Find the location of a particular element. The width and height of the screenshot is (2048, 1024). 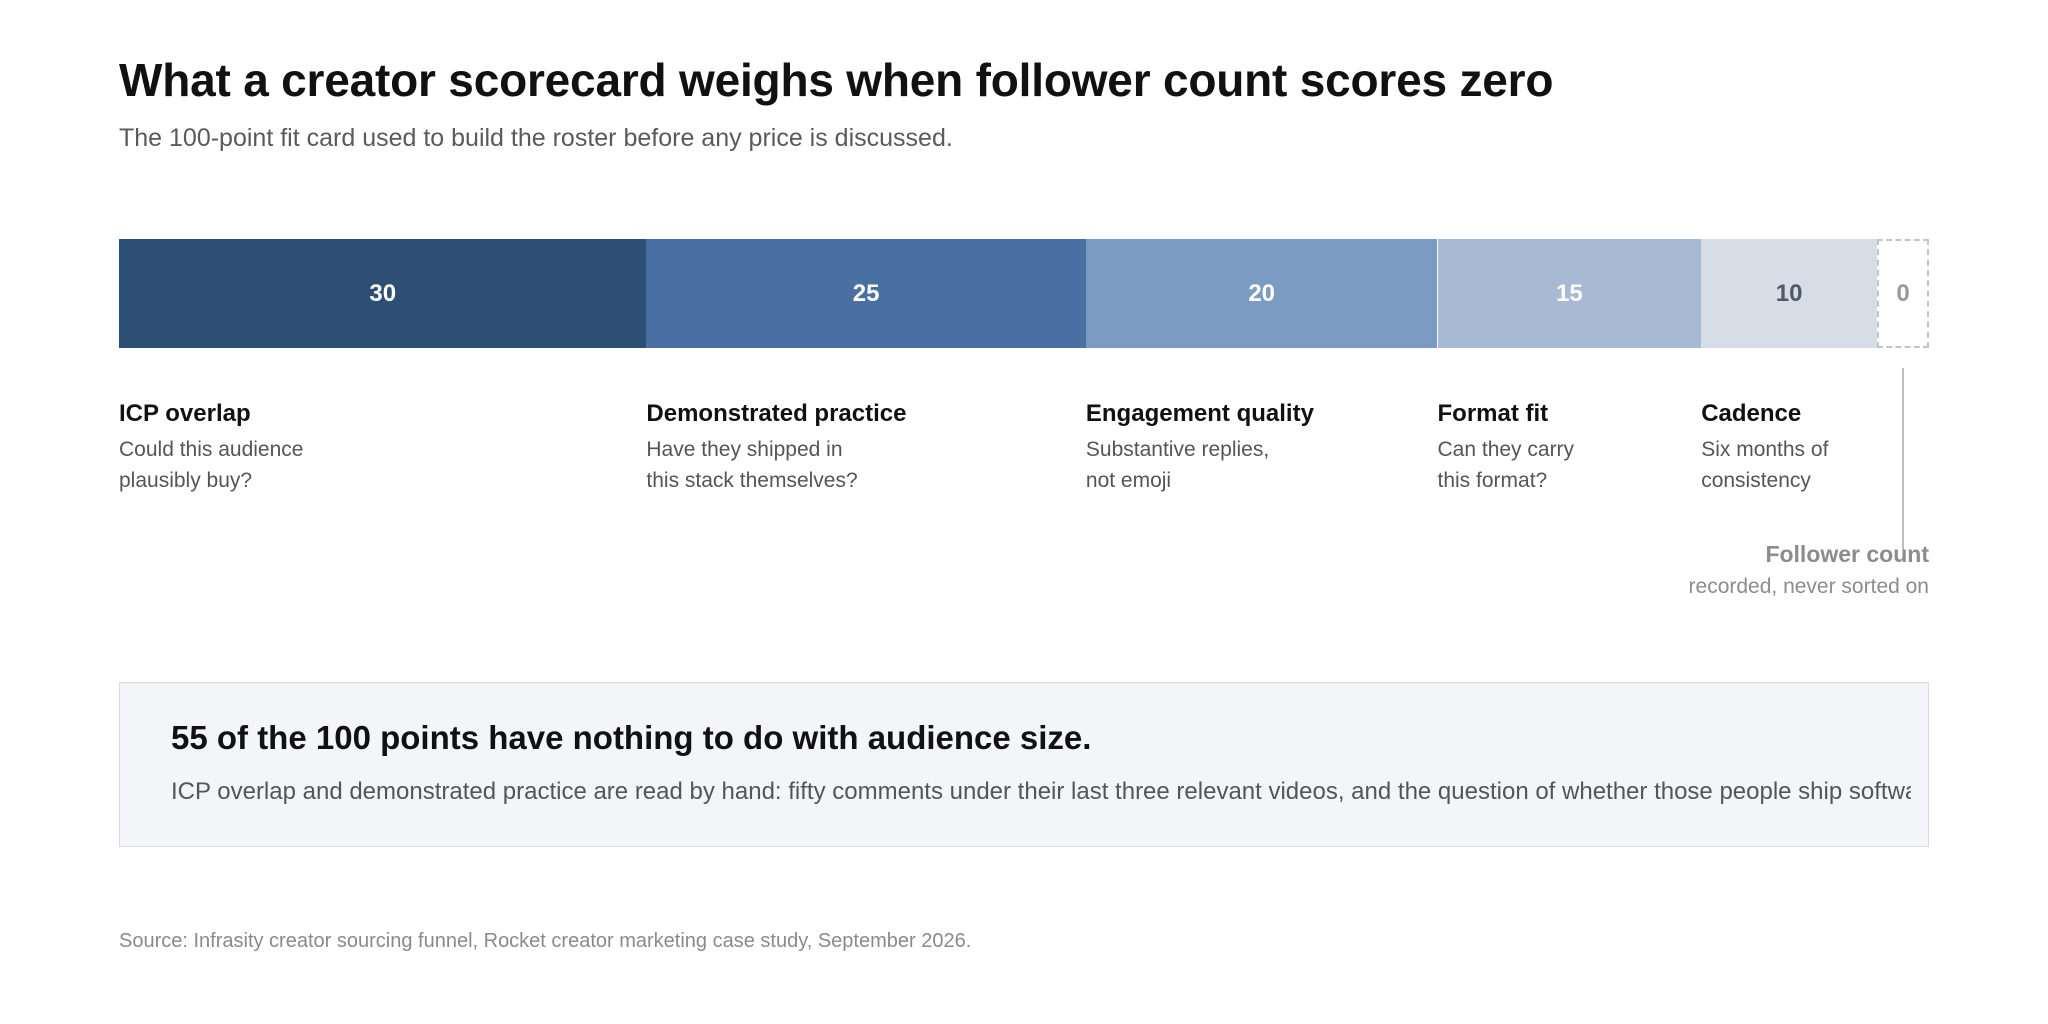

category-description-line: not emoji is located at coordinates (1128, 480).